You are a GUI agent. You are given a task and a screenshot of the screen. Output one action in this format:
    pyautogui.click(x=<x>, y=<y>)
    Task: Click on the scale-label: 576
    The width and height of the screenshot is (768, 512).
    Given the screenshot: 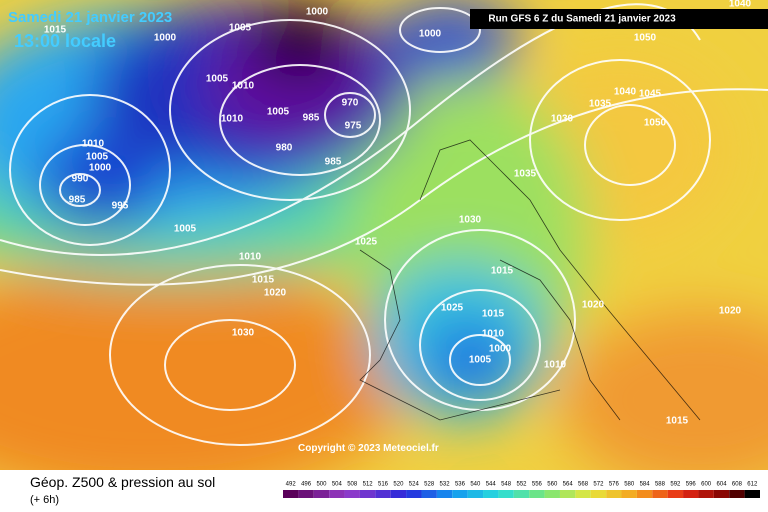 What is the action you would take?
    pyautogui.click(x=614, y=485)
    